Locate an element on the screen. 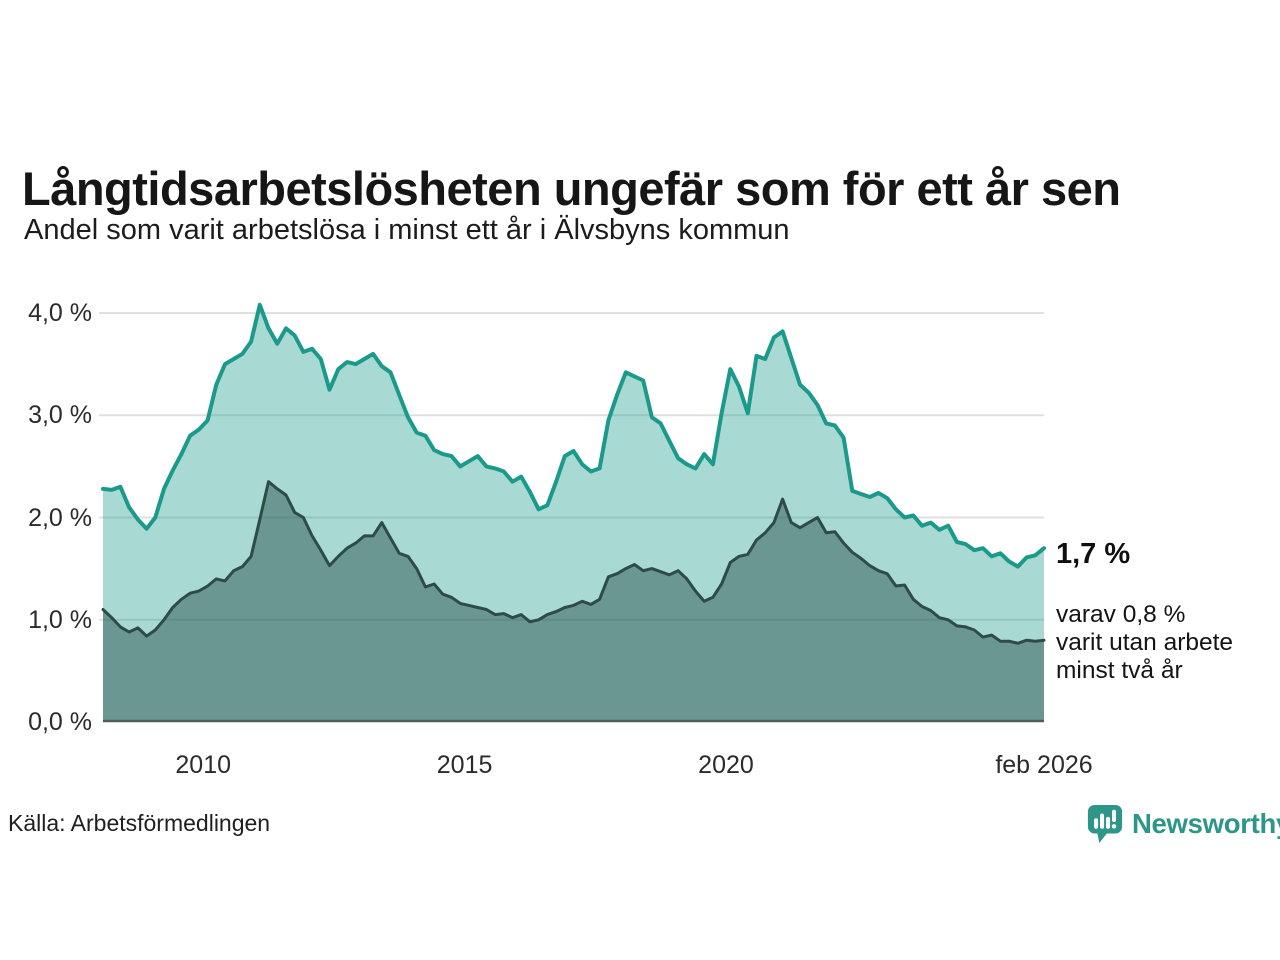 This screenshot has width=1280, height=960. x-tick-label: 2015 is located at coordinates (464, 765).